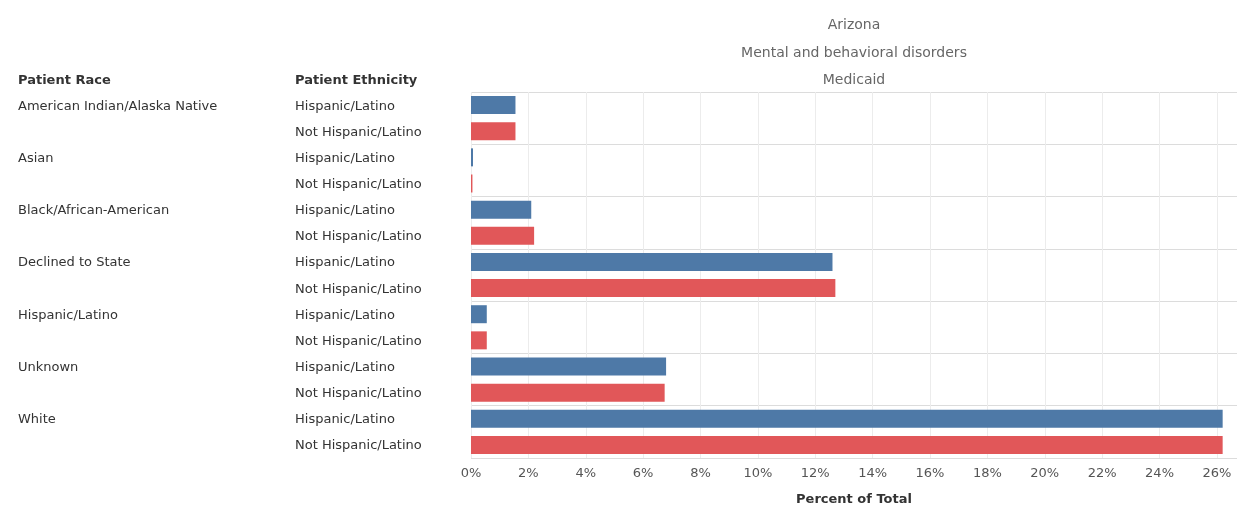  I want to click on x-tick-label: 18%, so click(987, 472).